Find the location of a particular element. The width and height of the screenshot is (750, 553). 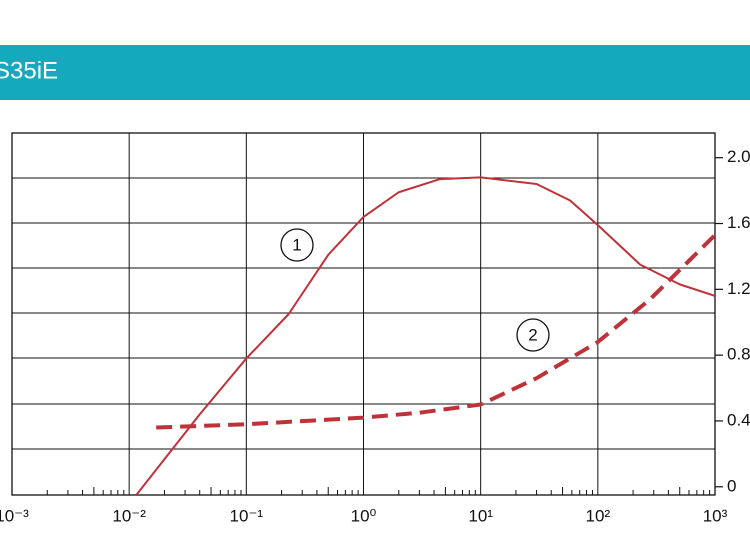

y-tick-label: 1.2 is located at coordinates (738, 288).